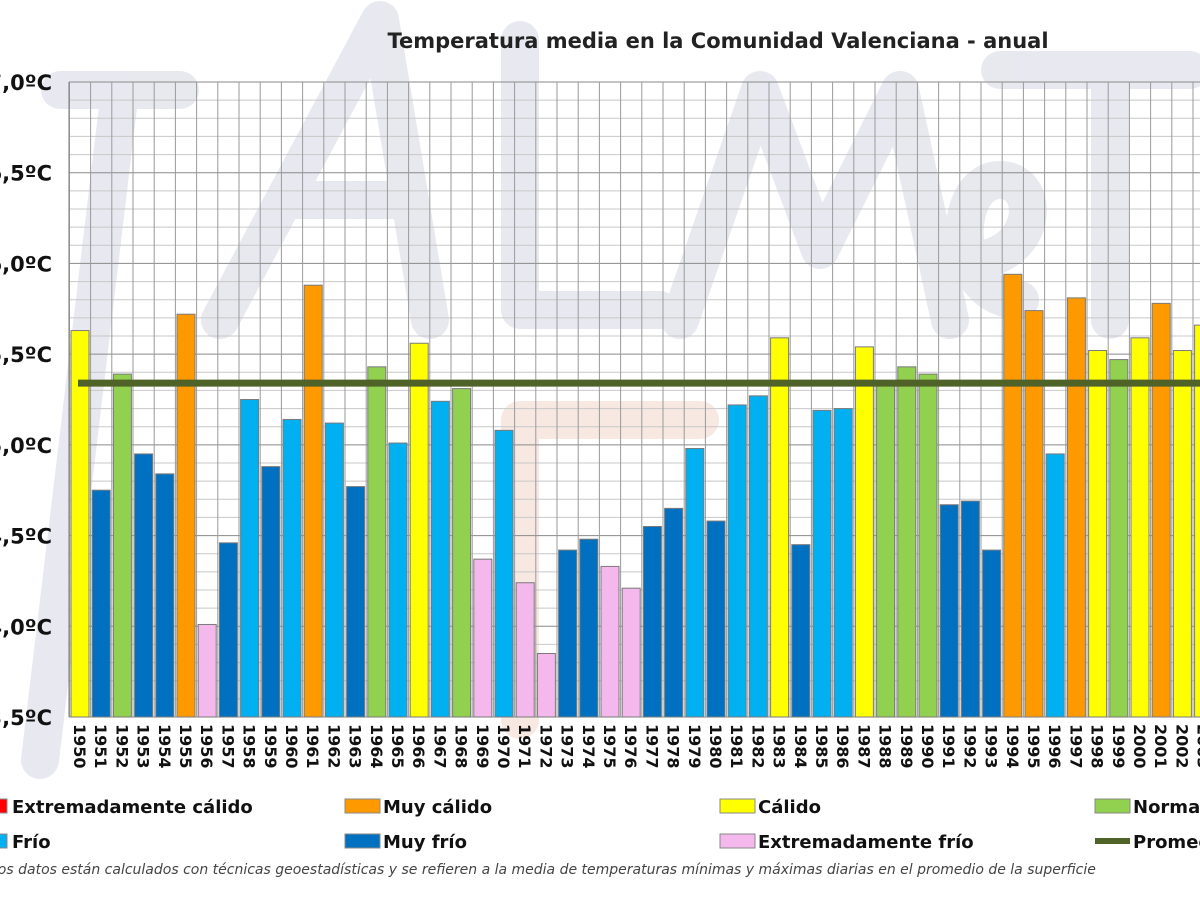  I want to click on bar-1966, so click(419, 530).